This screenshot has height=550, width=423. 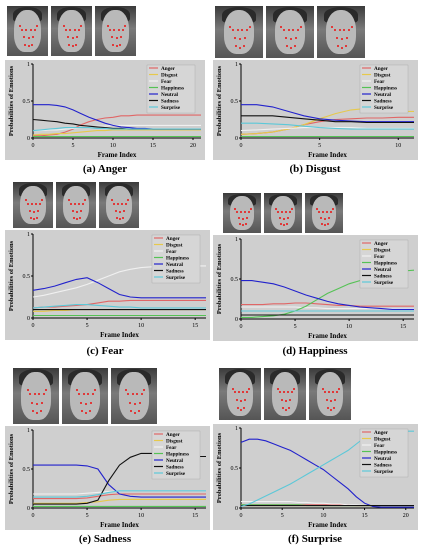 What do you see at coordinates (193, 146) in the screenshot?
I see `x-tick-label: 20` at bounding box center [193, 146].